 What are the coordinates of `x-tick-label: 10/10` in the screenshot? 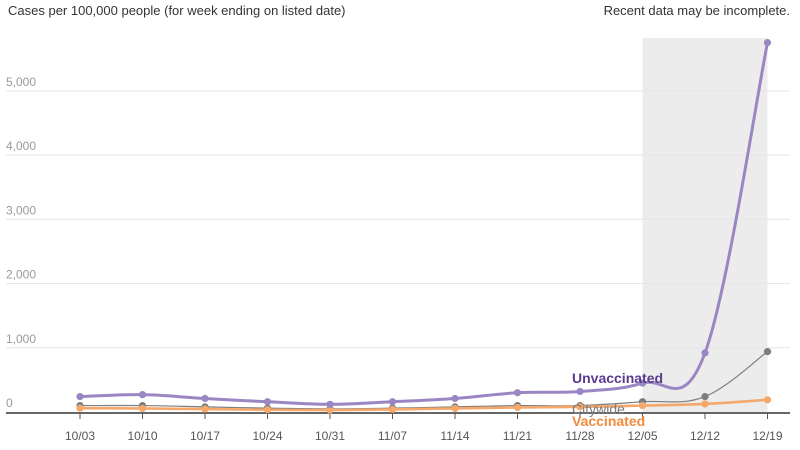 It's located at (142, 436).